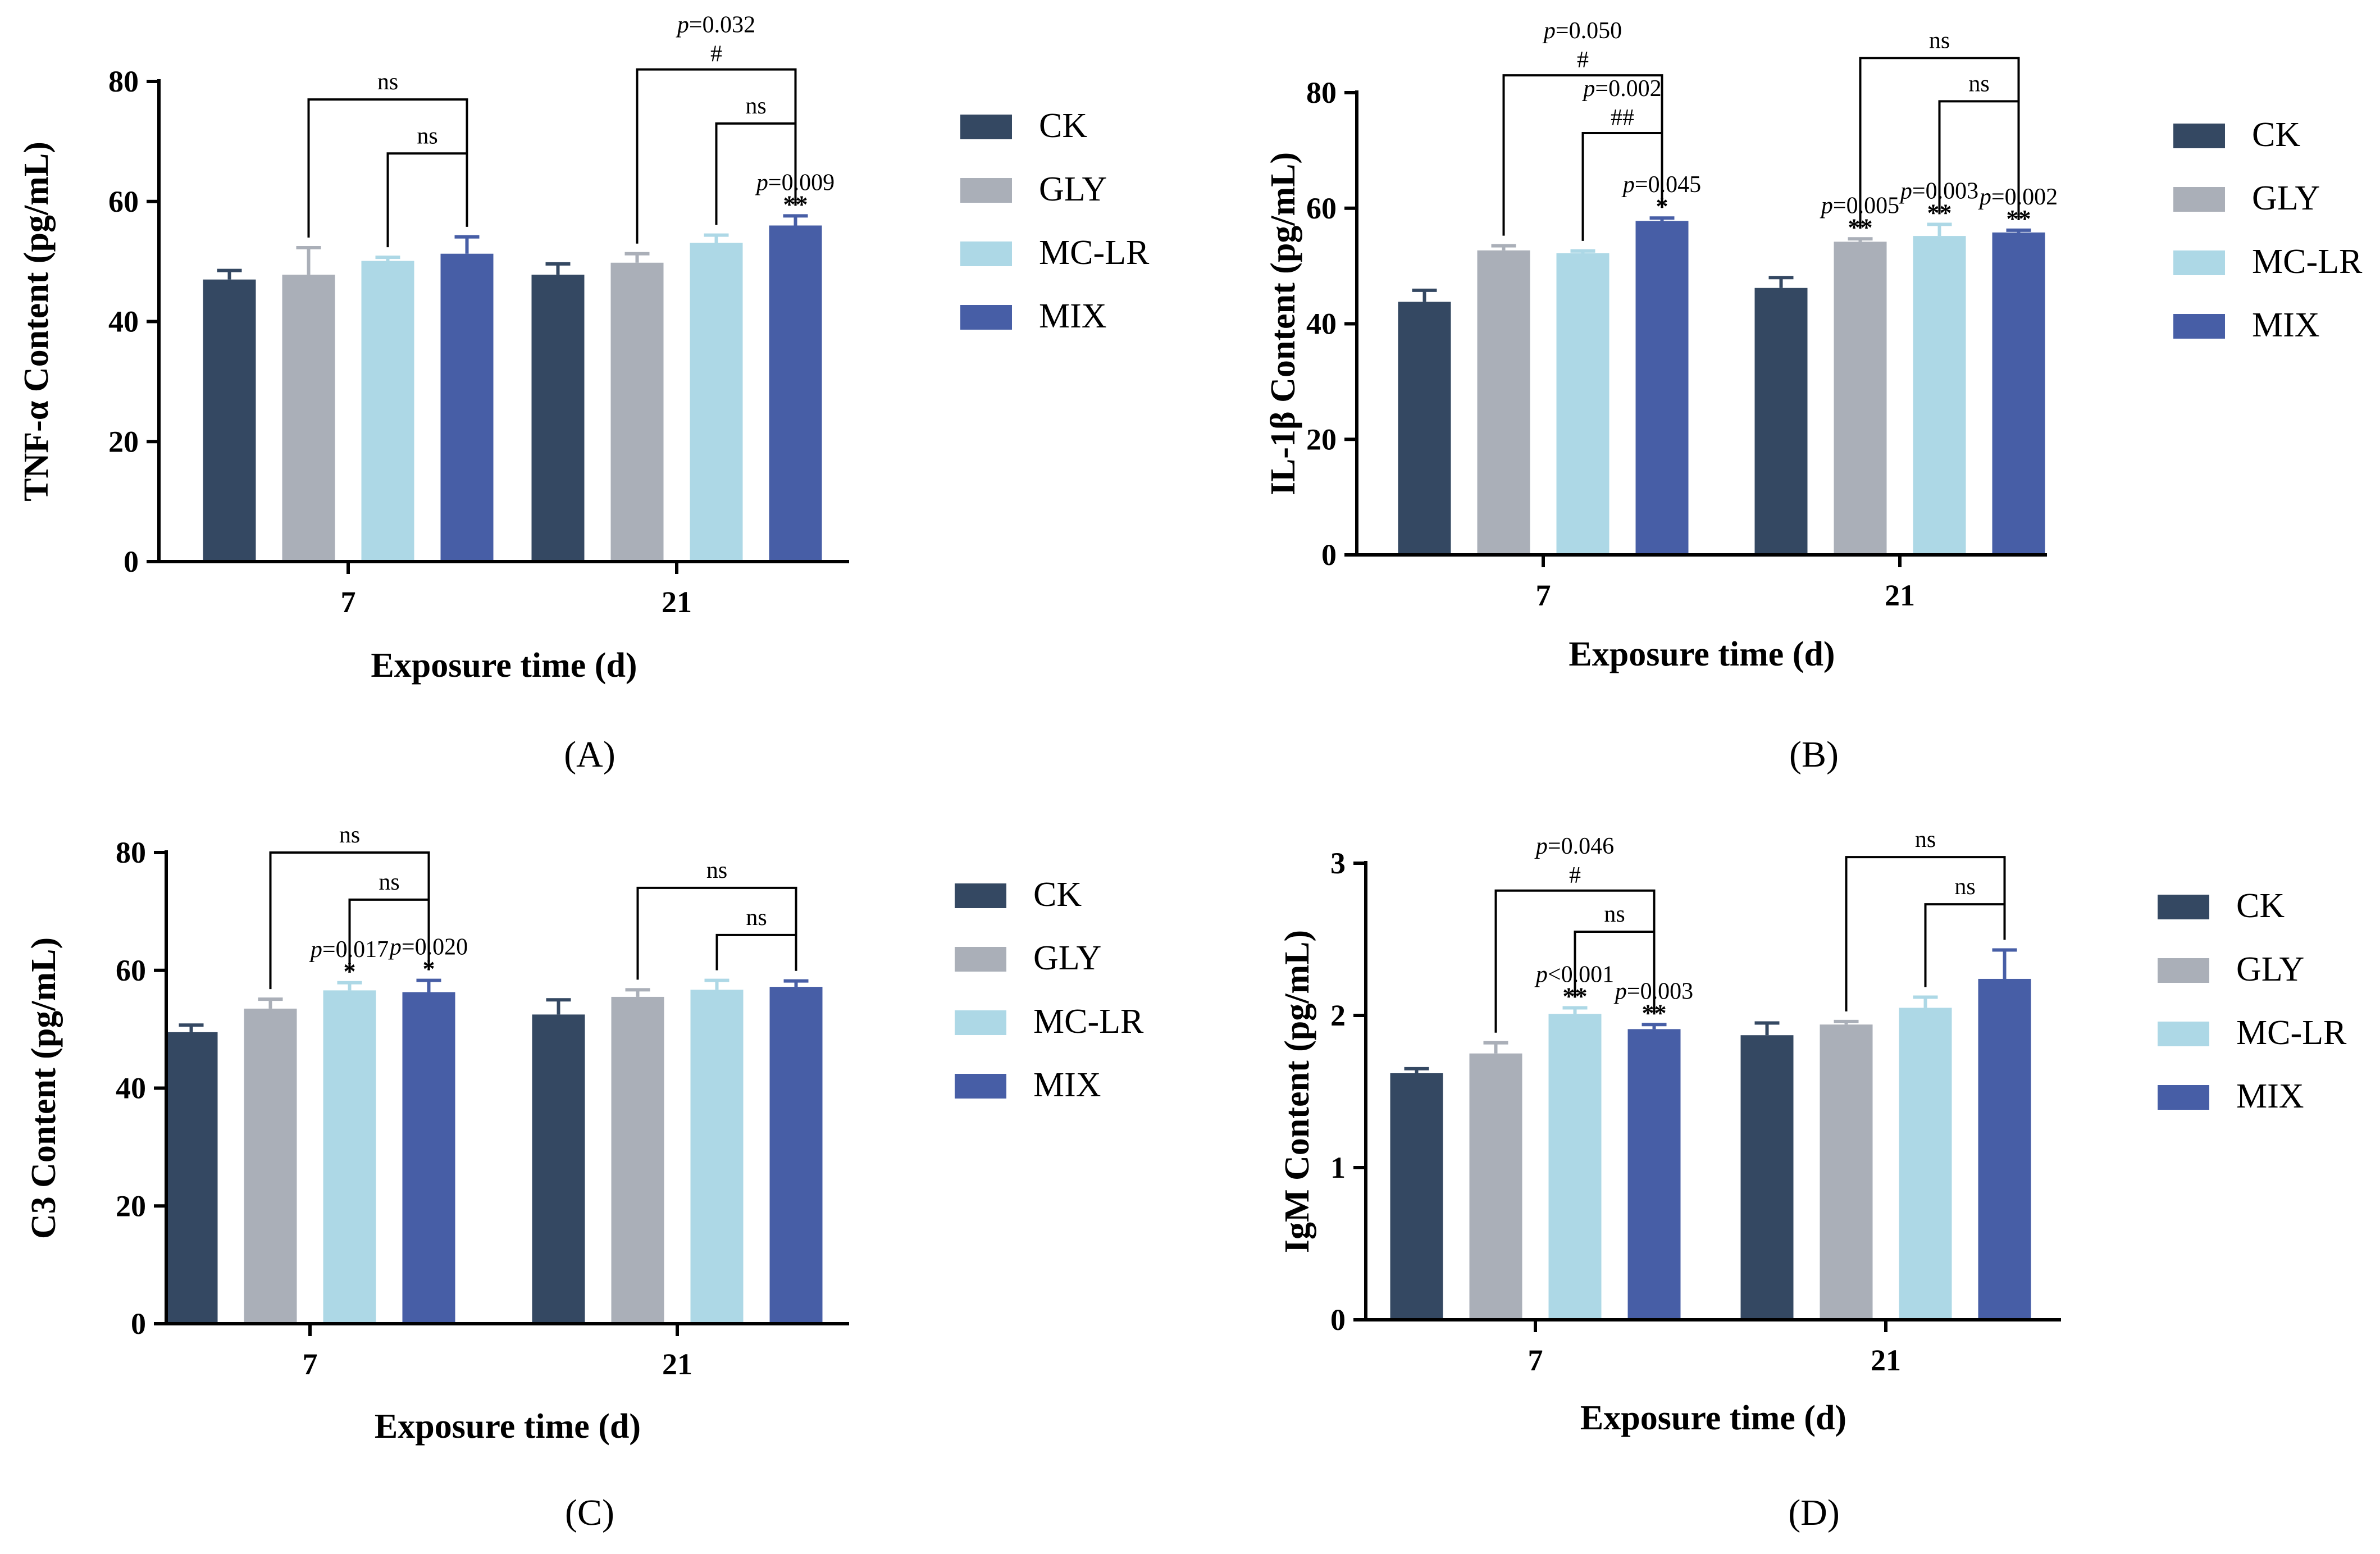  I want to click on bar-pvalue: p=0.005, so click(1859, 206).